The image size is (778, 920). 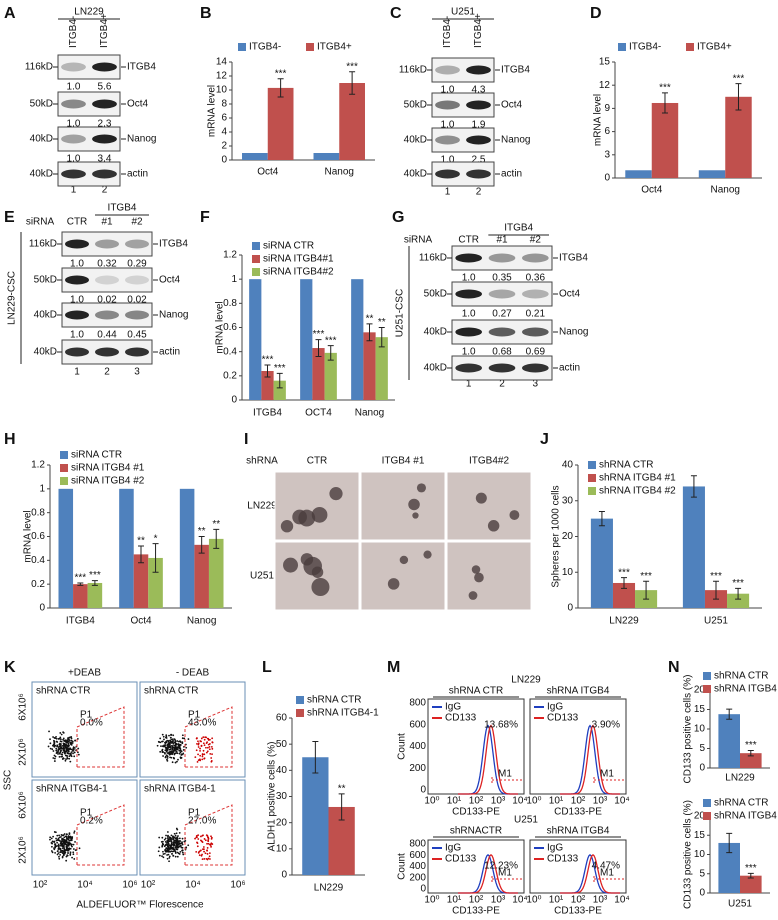 What do you see at coordinates (489, 506) in the screenshot?
I see `micrograph` at bounding box center [489, 506].